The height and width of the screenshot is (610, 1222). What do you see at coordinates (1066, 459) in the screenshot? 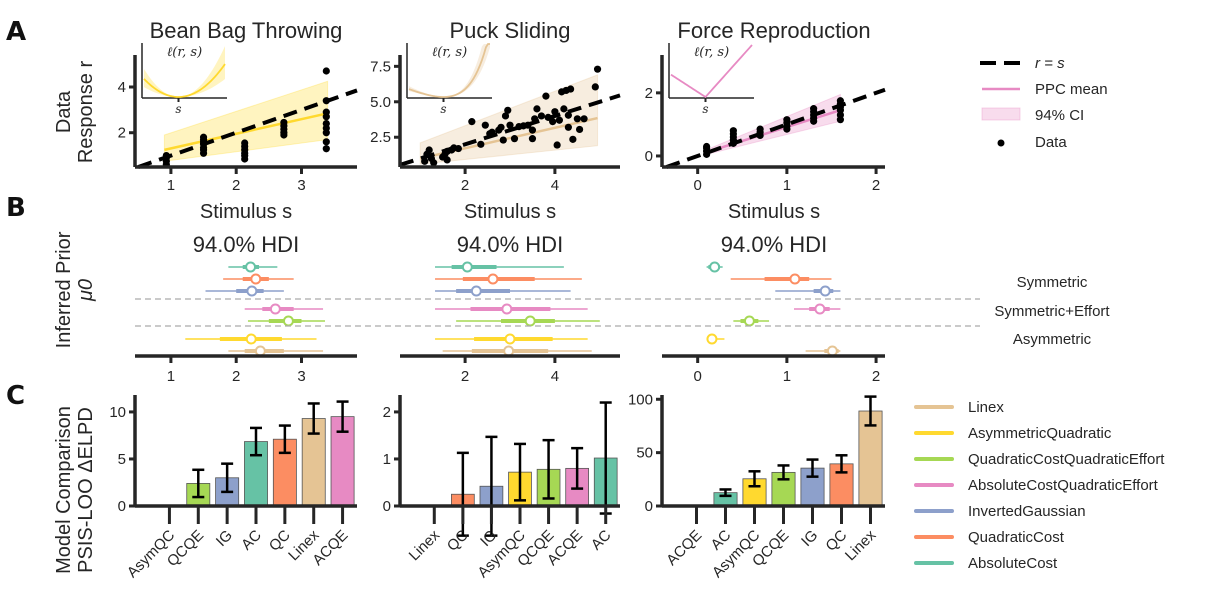
I see `legend-c-label: QuadraticCostQuadraticEffort` at bounding box center [1066, 459].